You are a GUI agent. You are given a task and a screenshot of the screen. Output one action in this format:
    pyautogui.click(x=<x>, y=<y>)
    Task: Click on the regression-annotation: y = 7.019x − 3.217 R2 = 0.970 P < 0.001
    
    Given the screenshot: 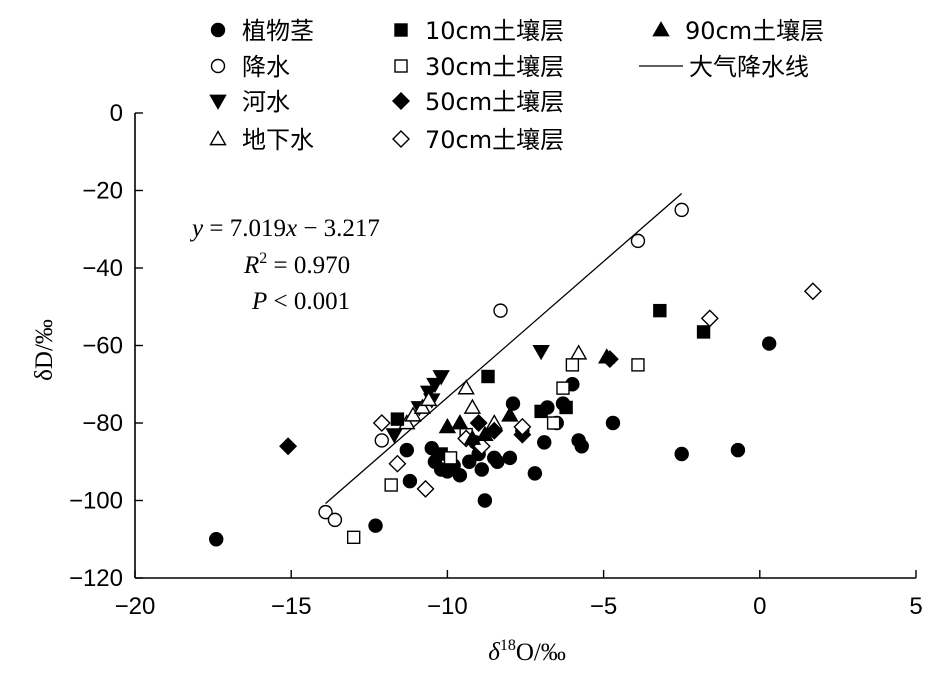 What is the action you would take?
    pyautogui.click(x=284, y=265)
    